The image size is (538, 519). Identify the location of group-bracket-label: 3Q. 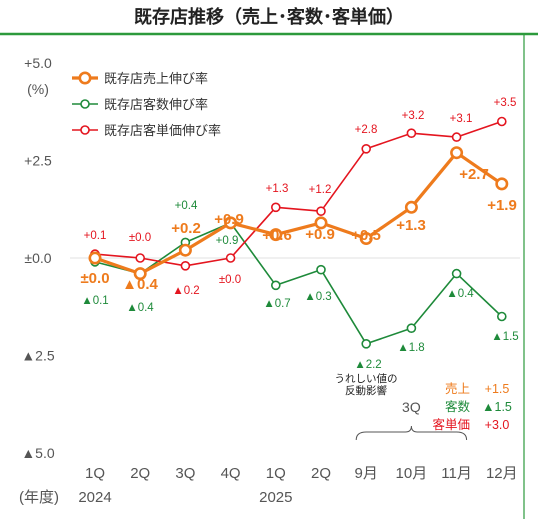
(411, 407).